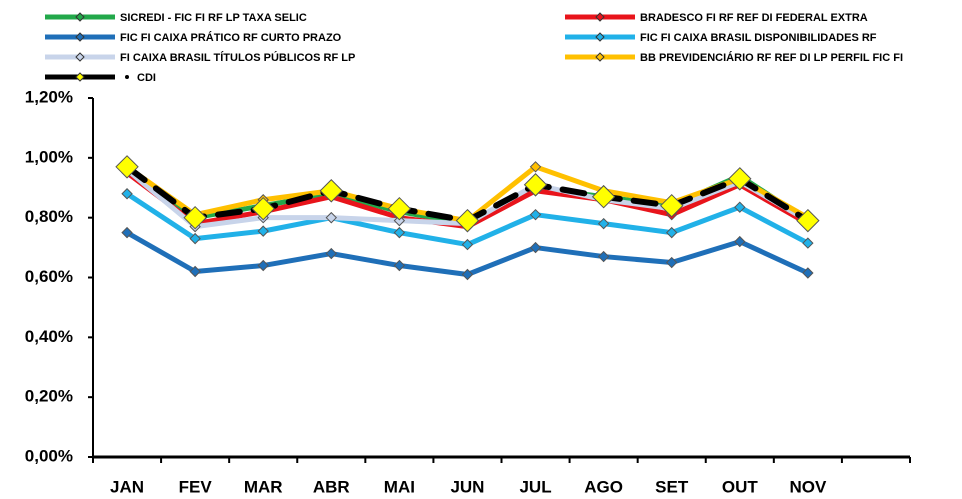 Image resolution: width=962 pixels, height=499 pixels. I want to click on y-tick-label: 1,20%, so click(49, 96).